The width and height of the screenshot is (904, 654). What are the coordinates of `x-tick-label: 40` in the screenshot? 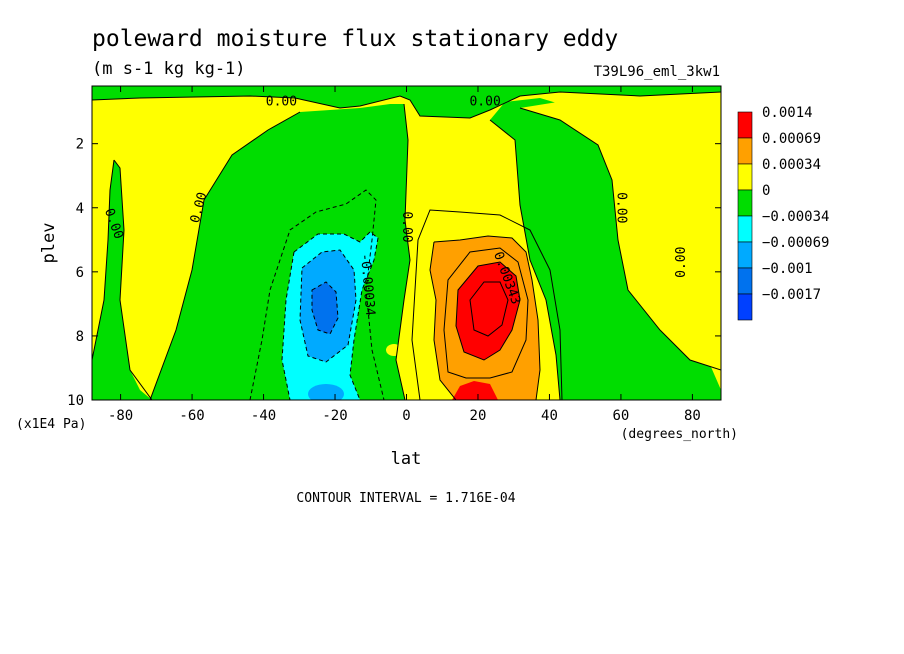 It's located at (549, 416).